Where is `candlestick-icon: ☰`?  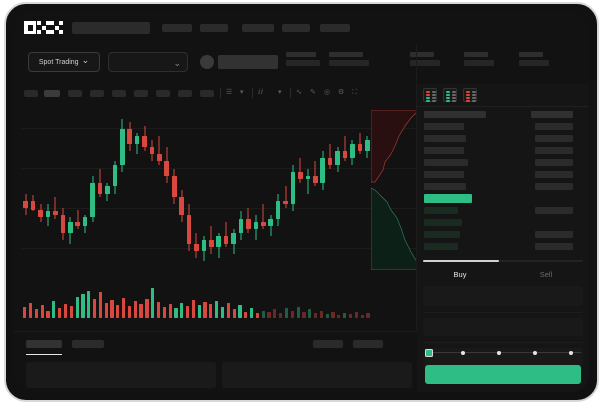
candlestick-icon: ☰ is located at coordinates (229, 92).